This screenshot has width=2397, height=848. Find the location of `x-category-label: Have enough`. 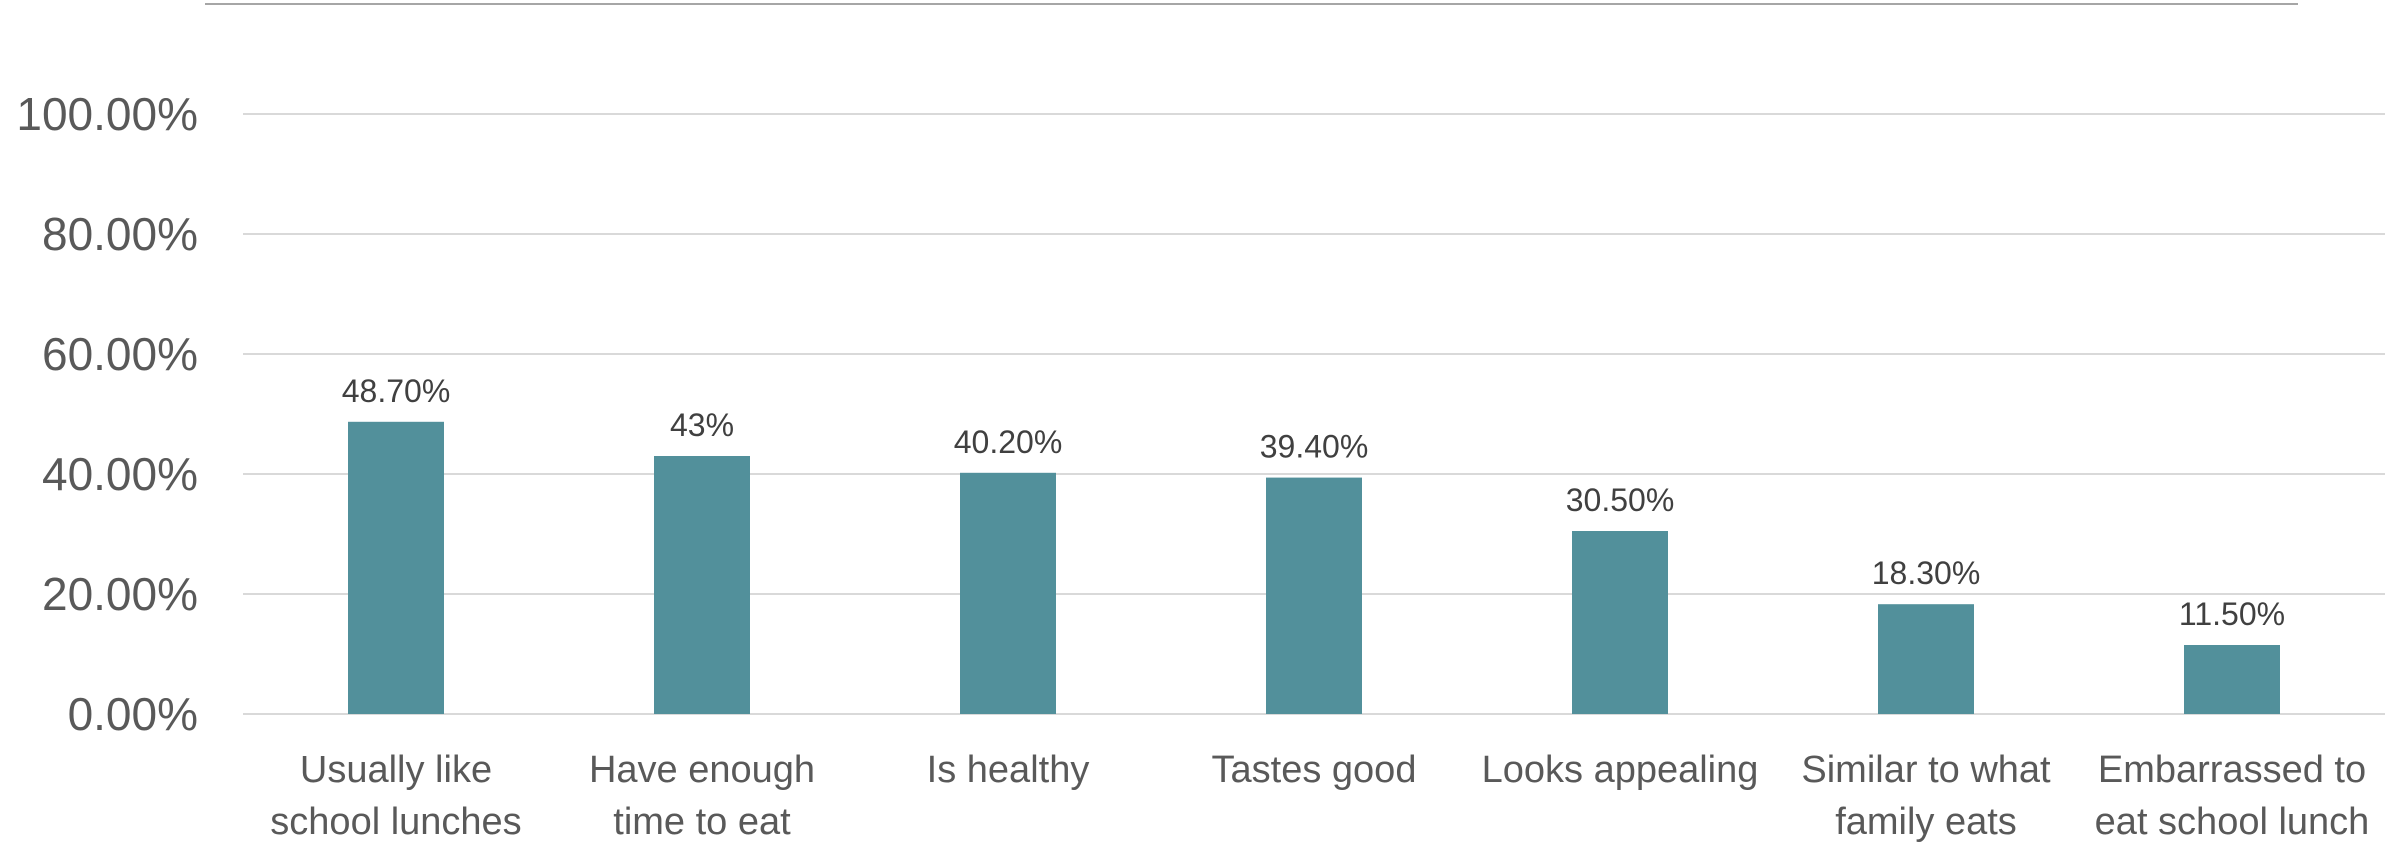

x-category-label: Have enough is located at coordinates (702, 770).